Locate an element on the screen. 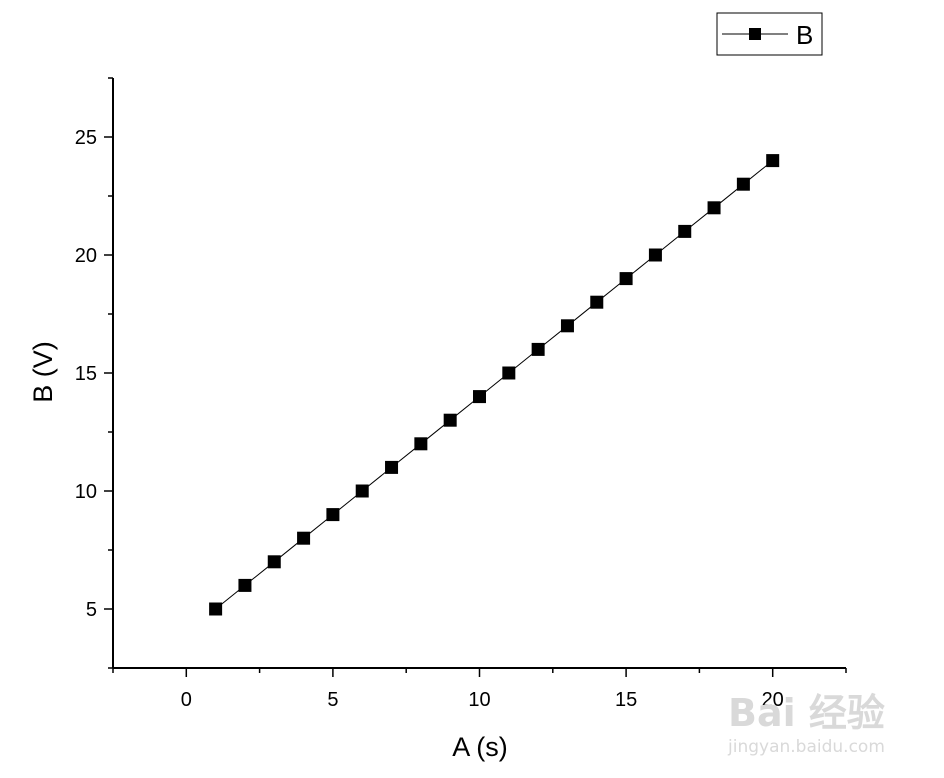 The height and width of the screenshot is (778, 944). x-tick-label: 5 is located at coordinates (332, 700).